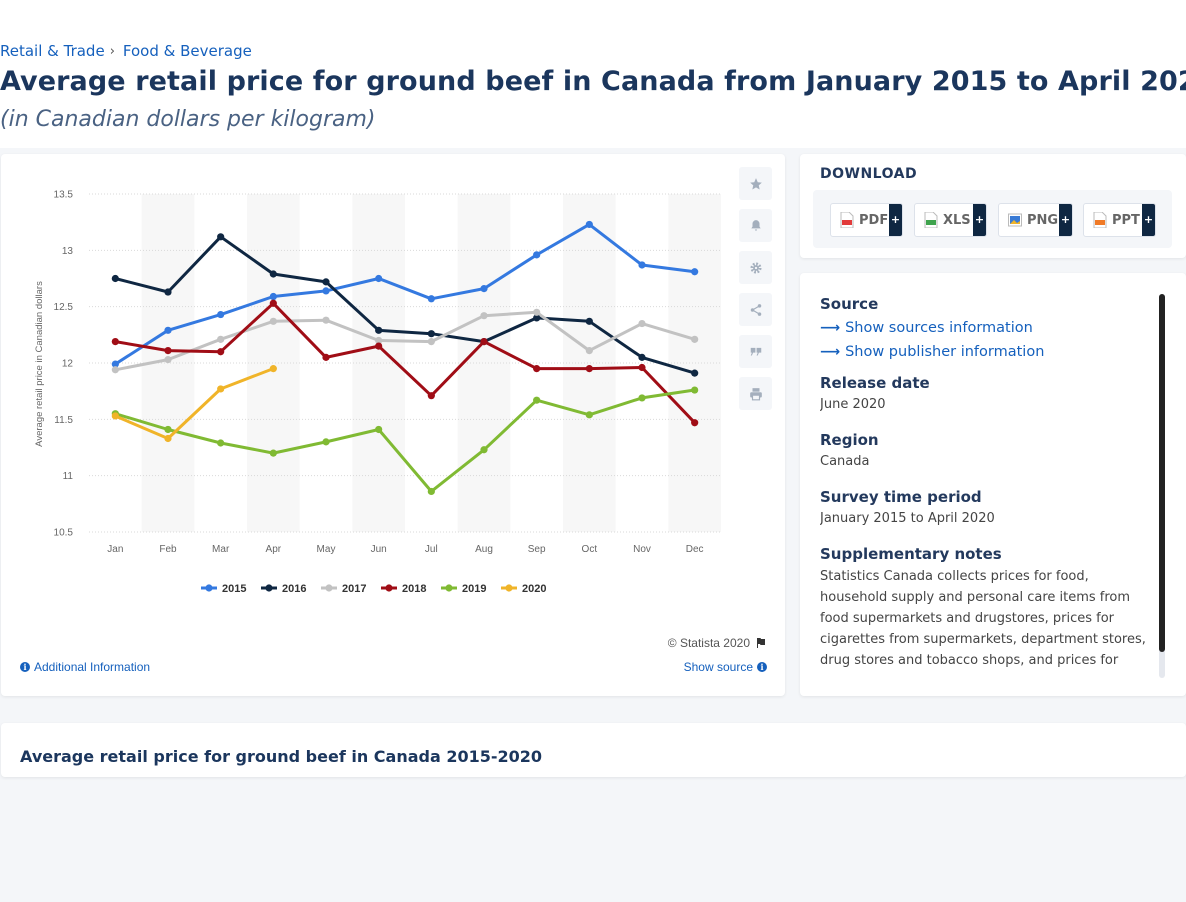 This screenshot has height=902, width=1186. Describe the element at coordinates (1065, 220) in the screenshot. I see `png-plus: +` at that location.